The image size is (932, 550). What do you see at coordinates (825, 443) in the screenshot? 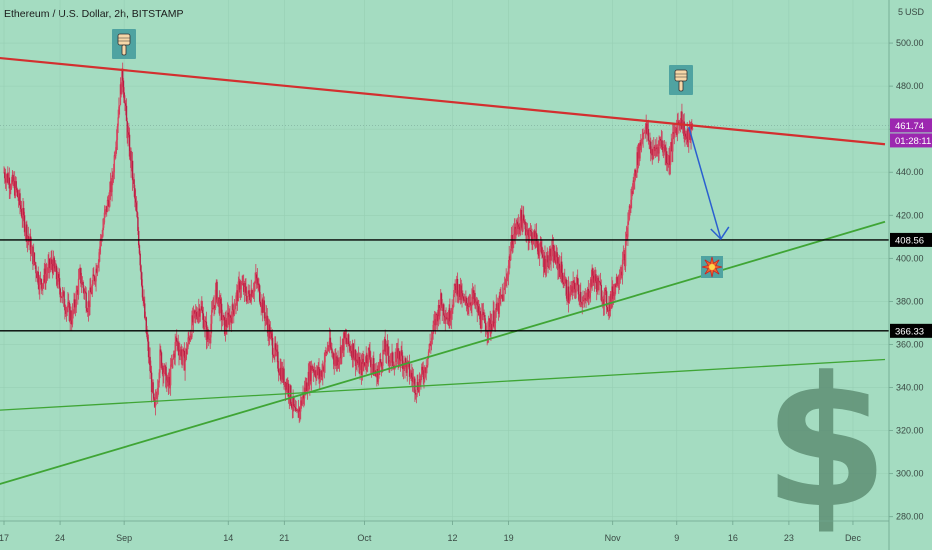
I see `dollar-sign-icon: $` at bounding box center [825, 443].